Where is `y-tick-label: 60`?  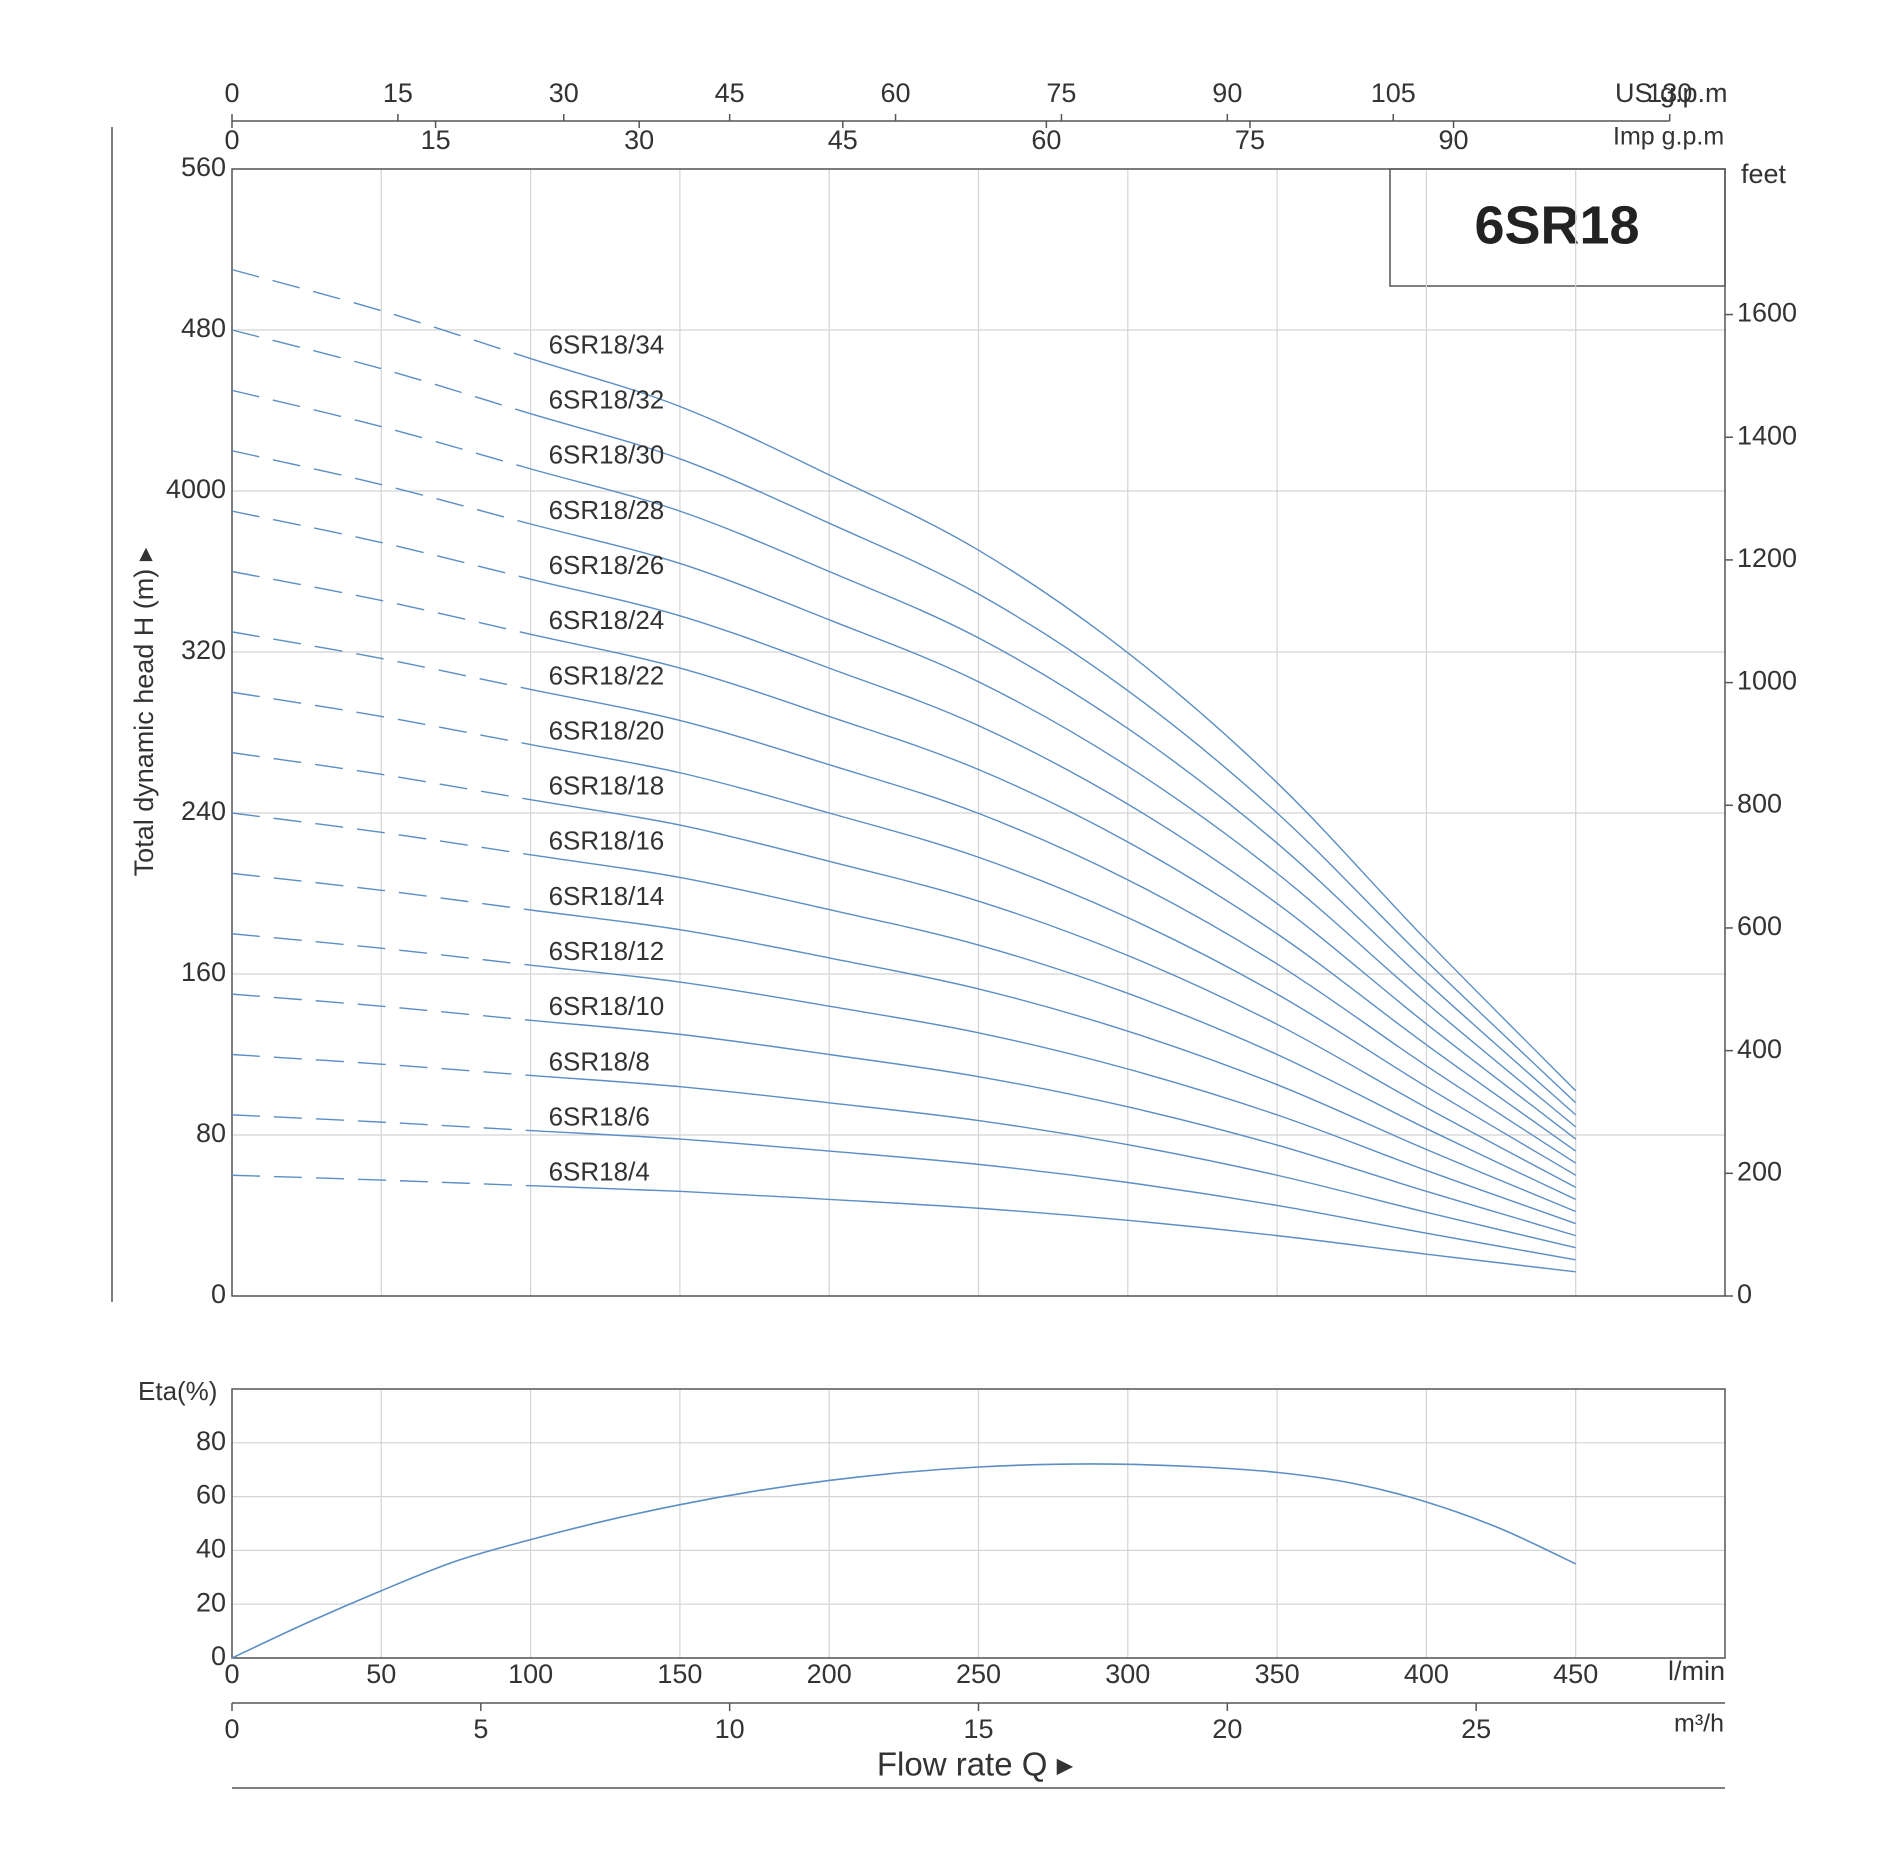 y-tick-label: 60 is located at coordinates (211, 1495).